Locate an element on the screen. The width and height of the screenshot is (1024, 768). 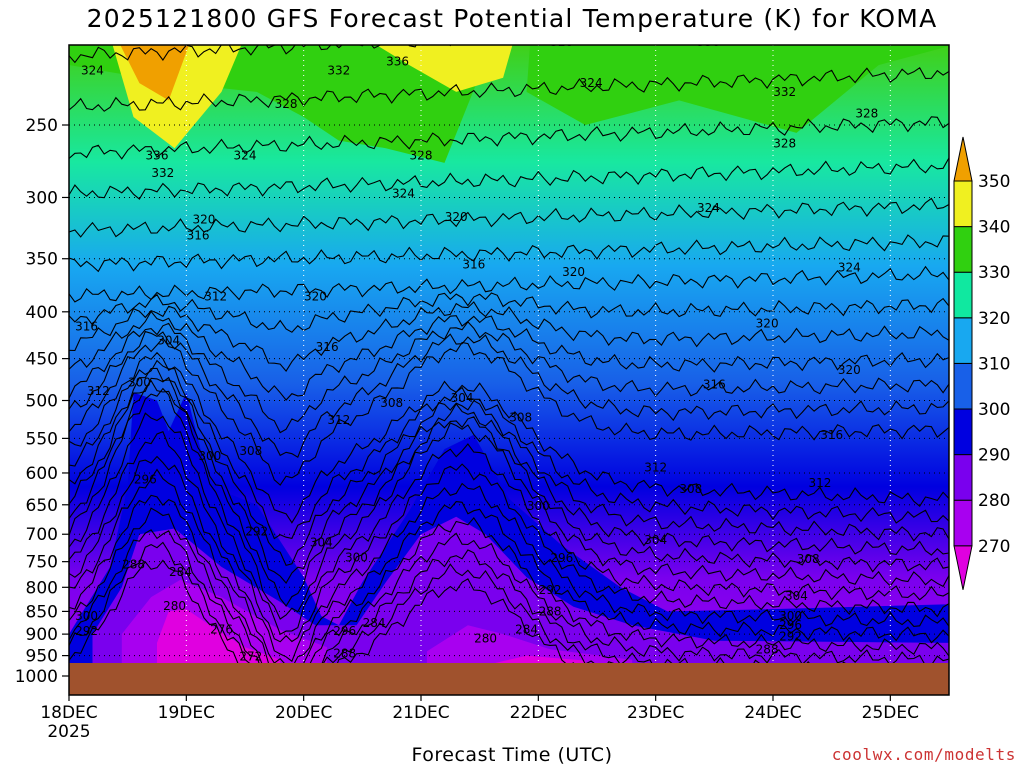
y-tick-label: 650 is located at coordinates (42, 506).